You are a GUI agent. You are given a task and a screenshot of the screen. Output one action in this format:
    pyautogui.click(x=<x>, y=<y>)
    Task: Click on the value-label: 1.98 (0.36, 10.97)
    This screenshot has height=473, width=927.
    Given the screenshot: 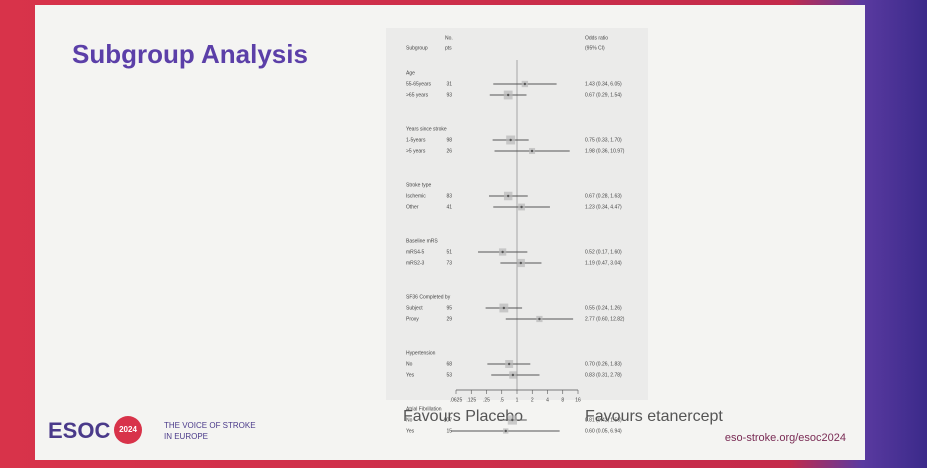 What is the action you would take?
    pyautogui.click(x=605, y=151)
    